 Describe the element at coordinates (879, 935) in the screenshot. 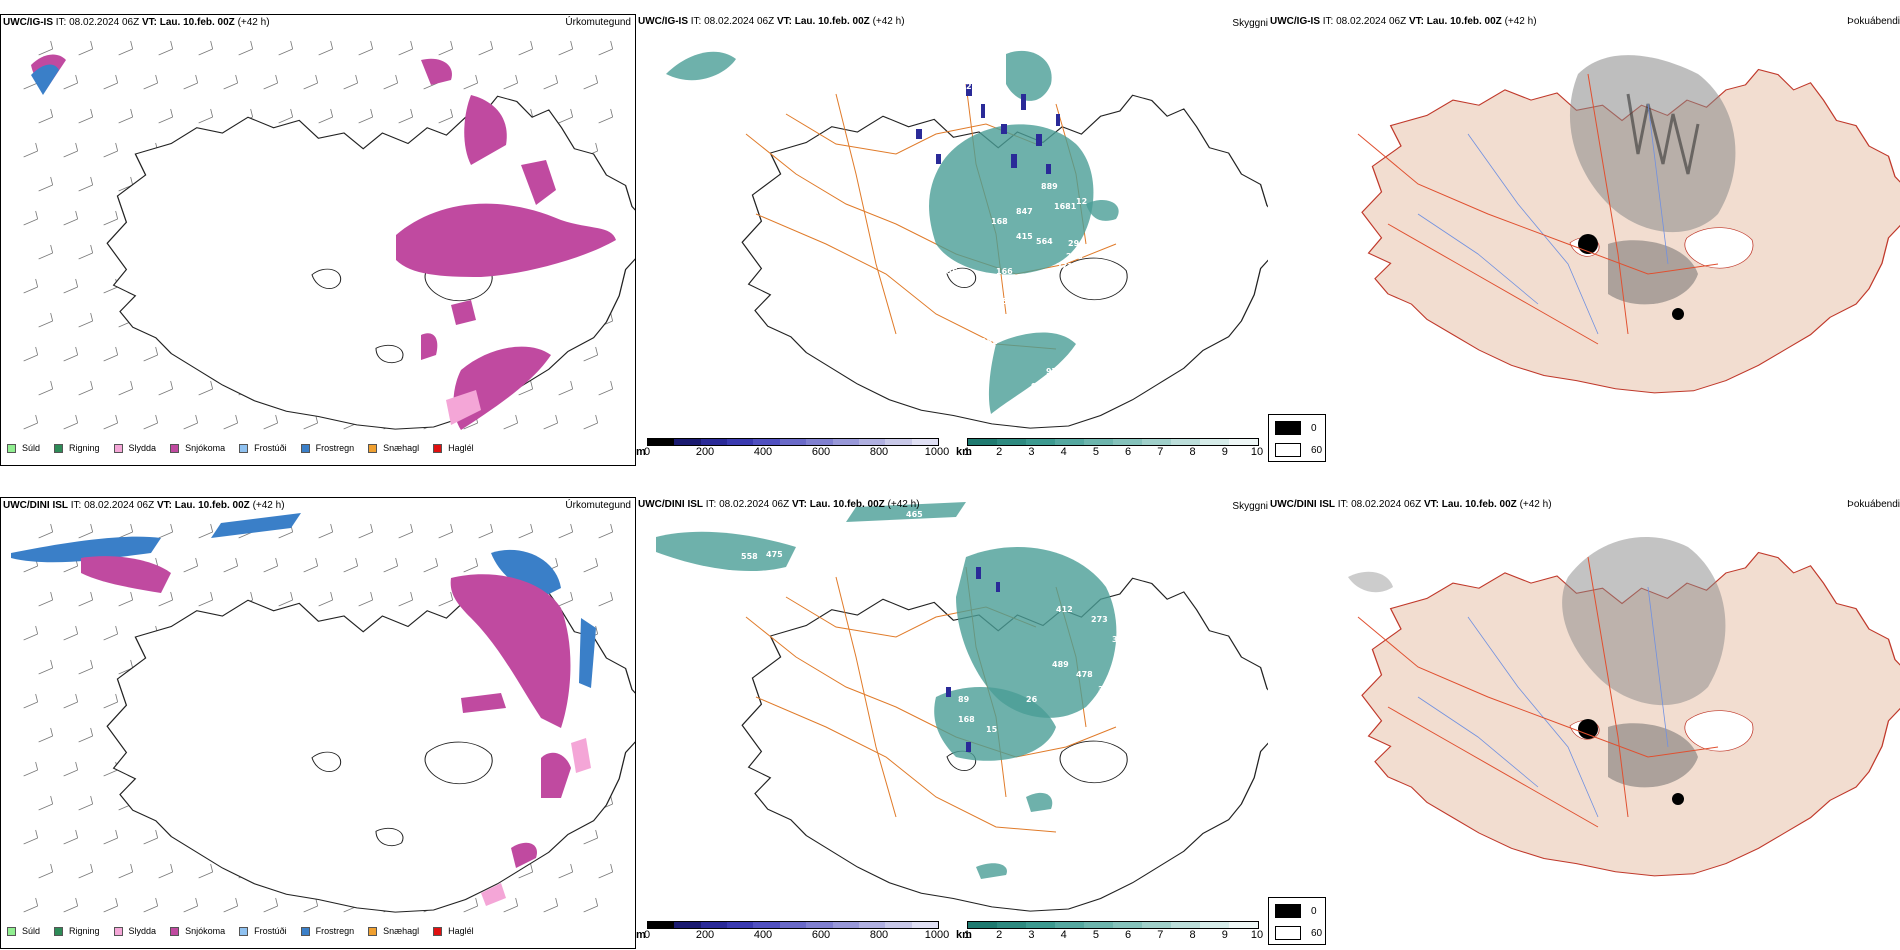

I see `colorbar-tick: 800` at that location.